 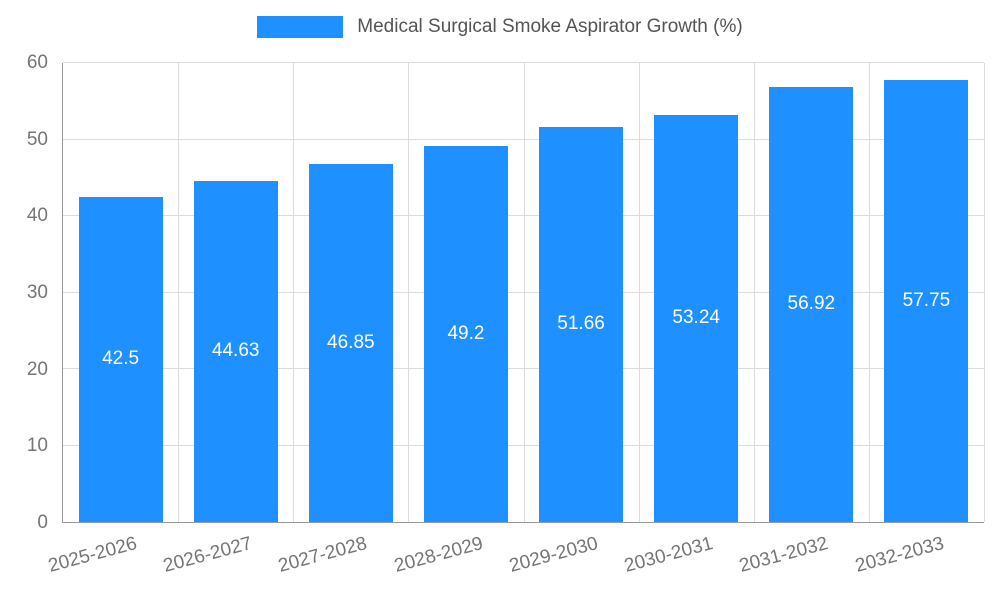 I want to click on bar: 53.24, so click(x=696, y=318).